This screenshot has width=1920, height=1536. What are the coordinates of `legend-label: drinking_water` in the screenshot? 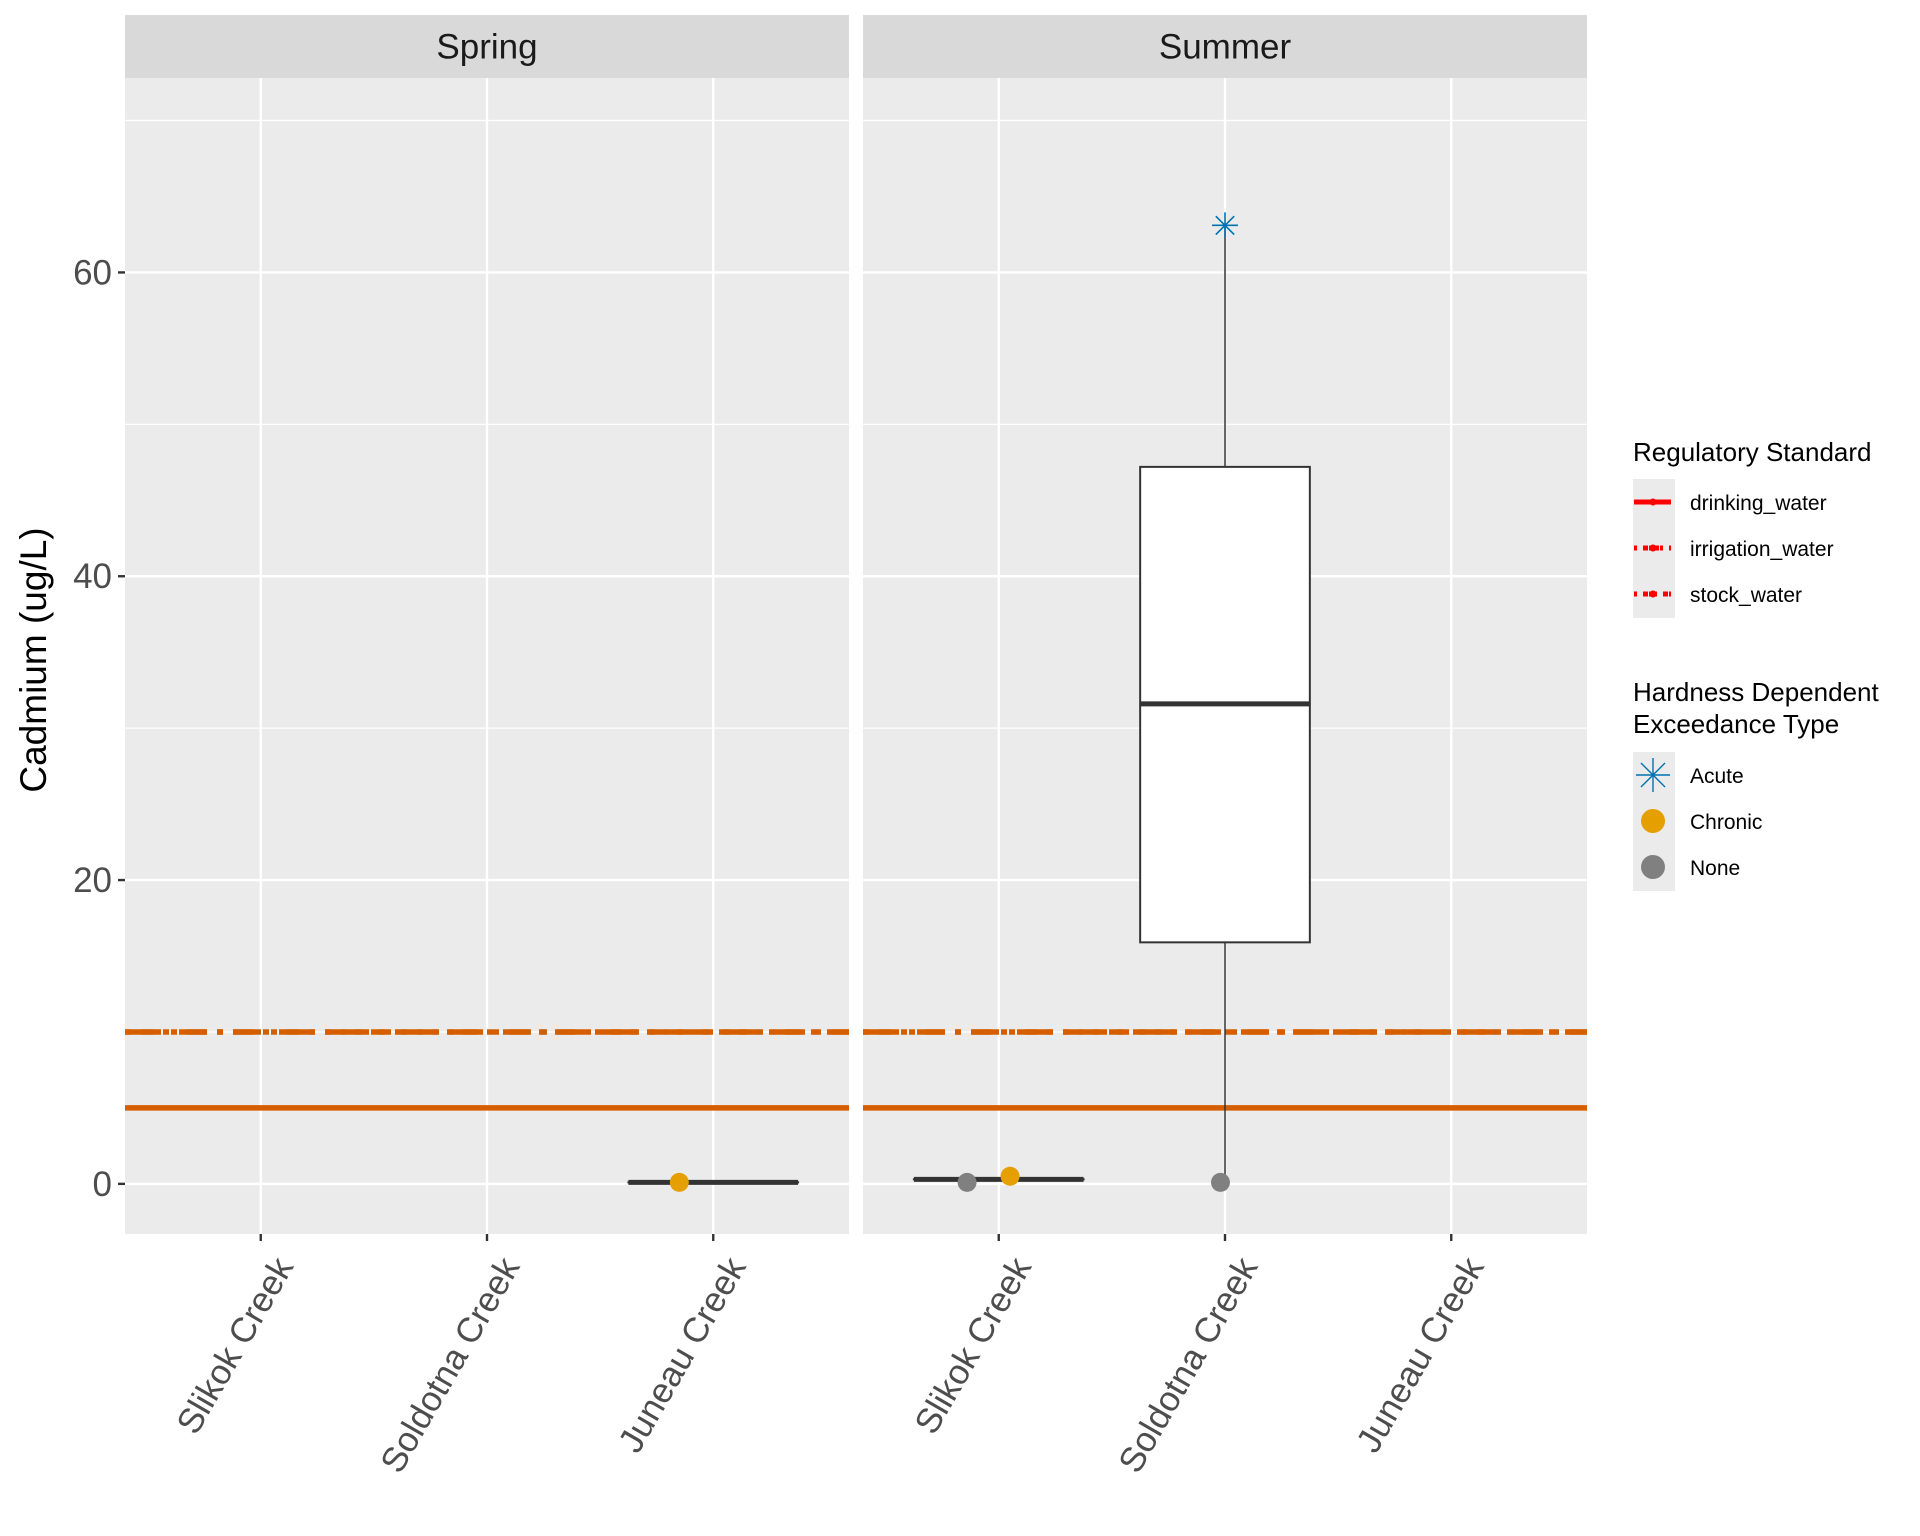 It's located at (1758, 503).